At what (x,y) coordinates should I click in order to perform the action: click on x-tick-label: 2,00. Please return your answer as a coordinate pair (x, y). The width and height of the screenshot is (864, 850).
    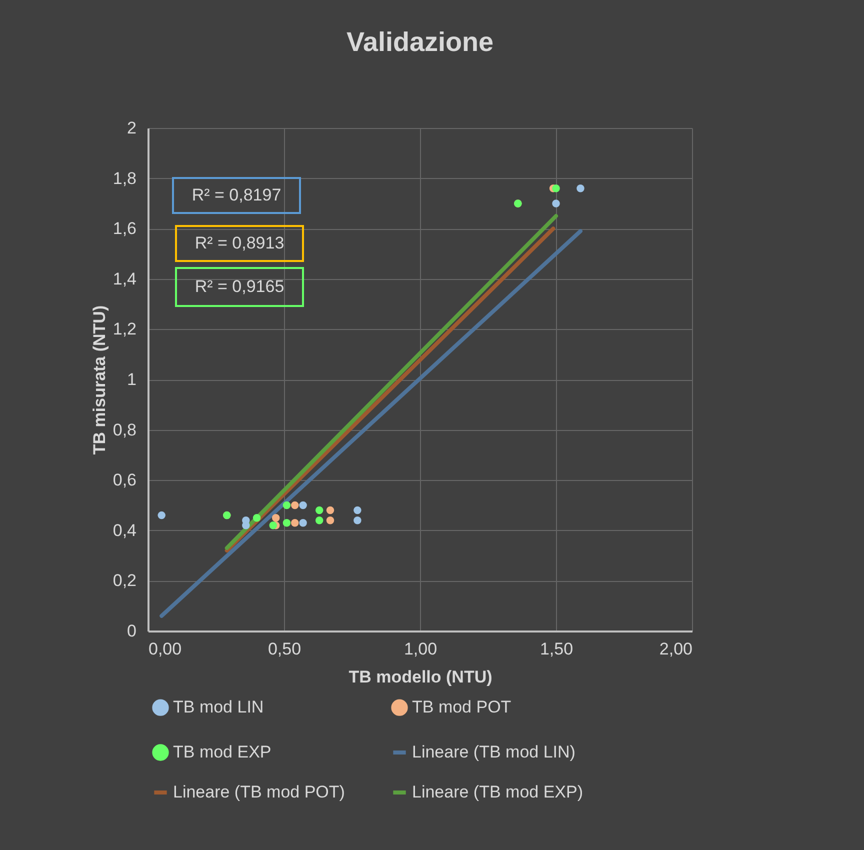
    Looking at the image, I should click on (675, 649).